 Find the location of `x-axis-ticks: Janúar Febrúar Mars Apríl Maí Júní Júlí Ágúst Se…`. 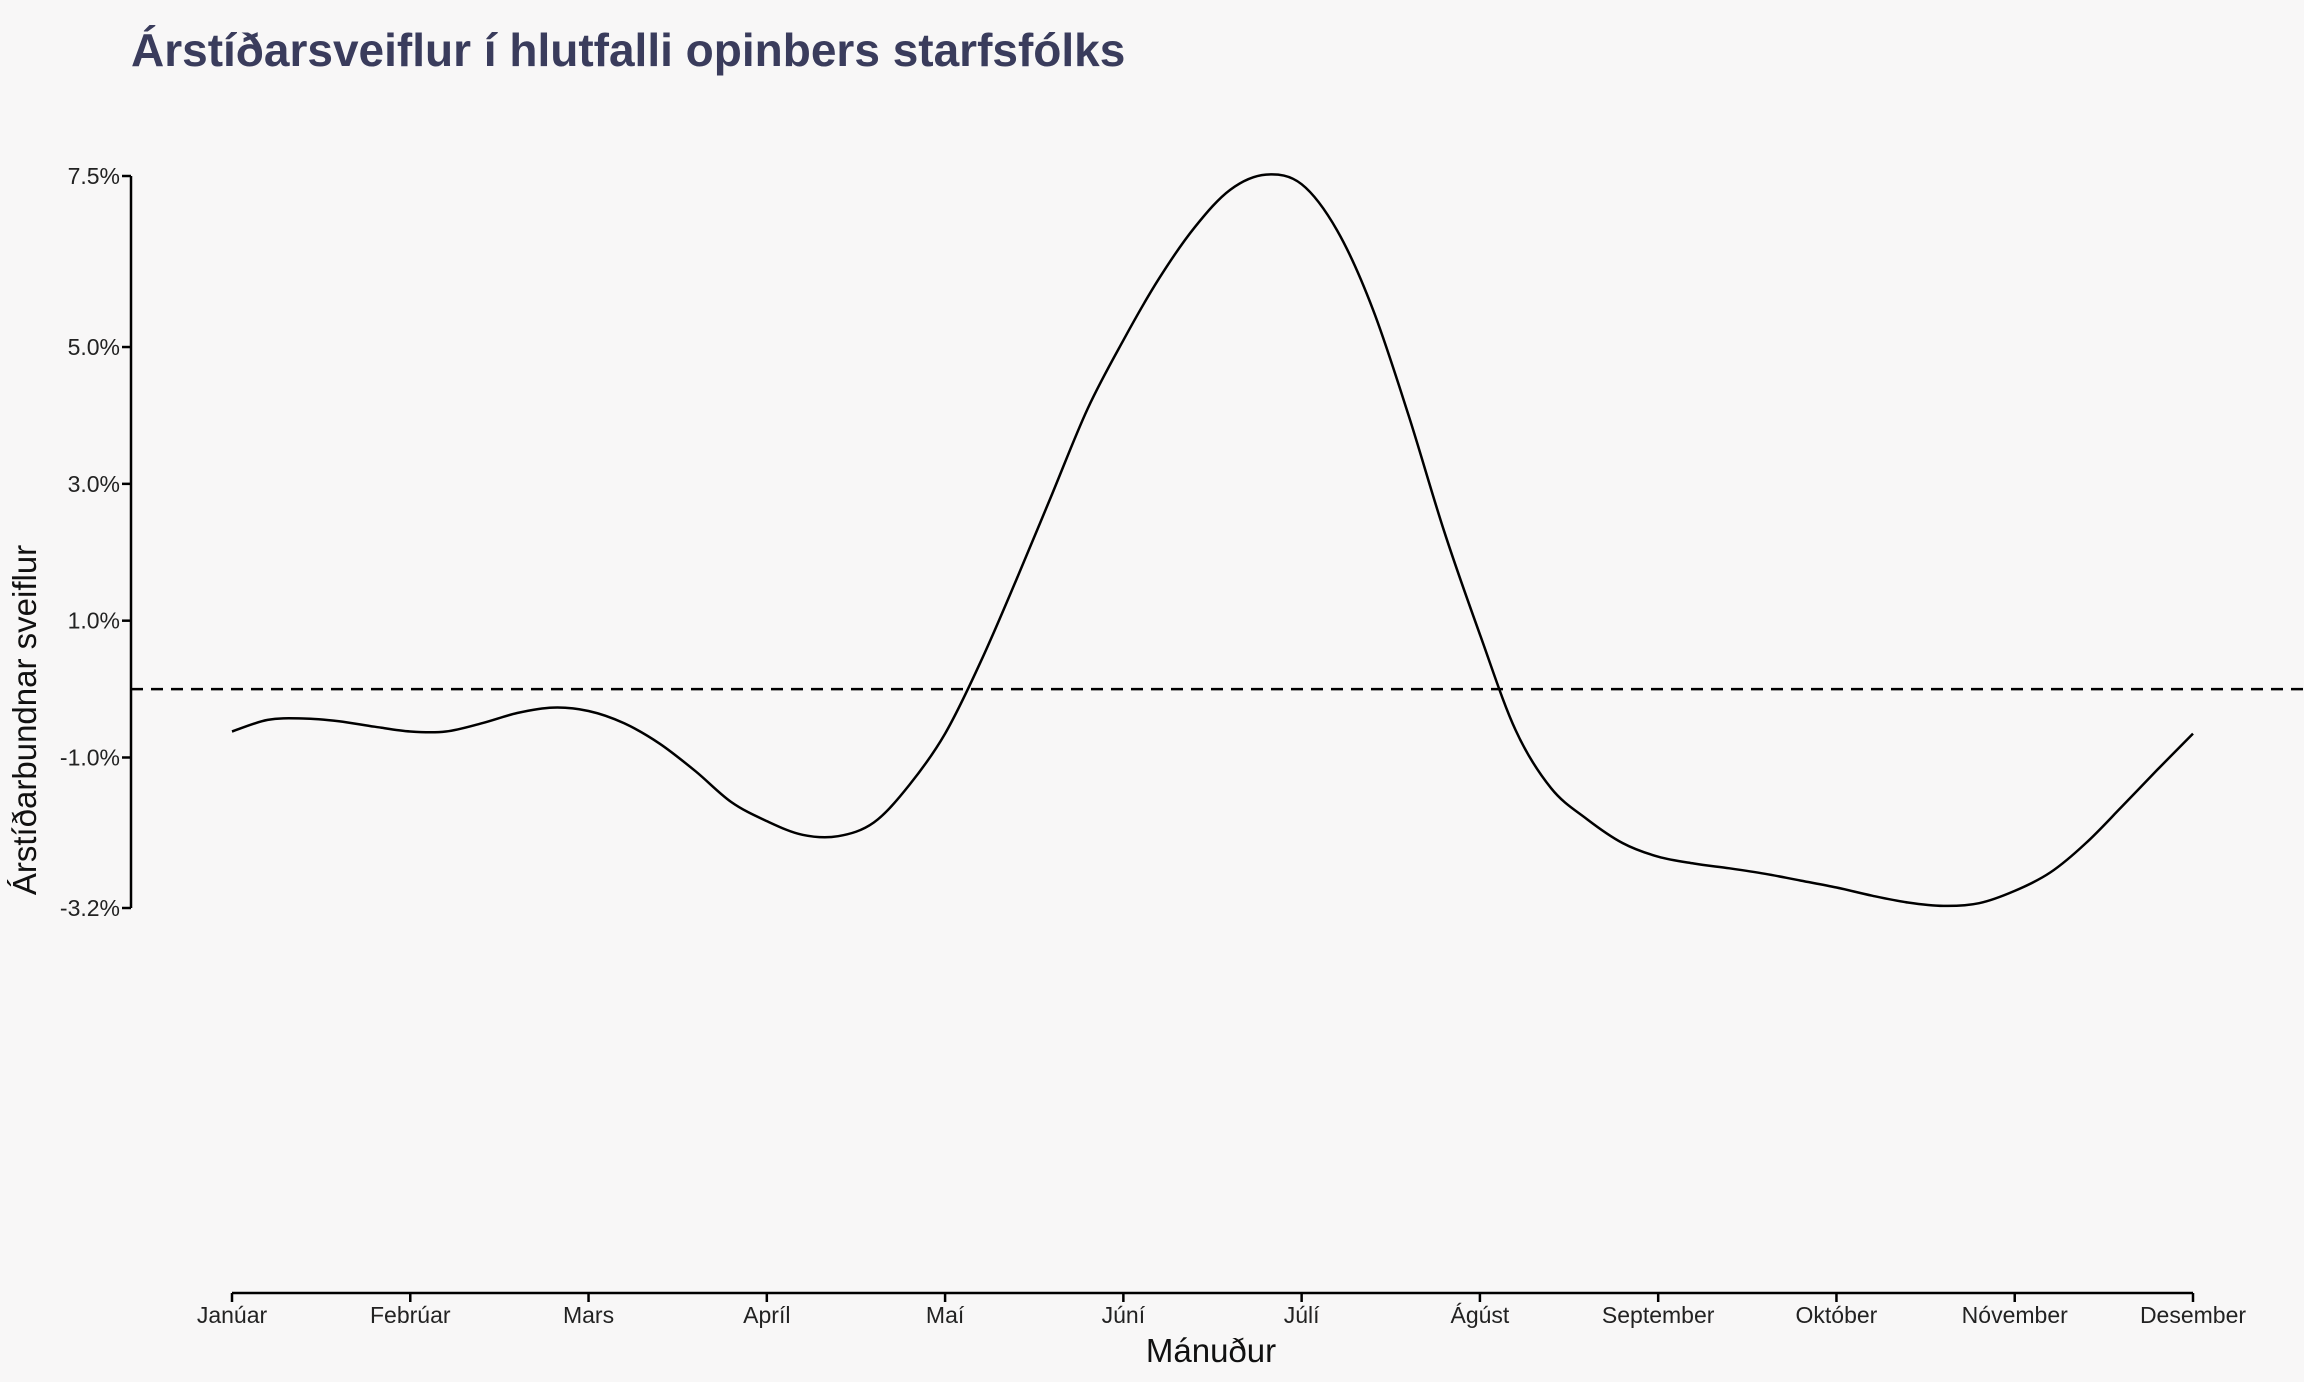

x-axis-ticks: Janúar Febrúar Mars Apríl Maí Júní Júlí Ágúst Se… is located at coordinates (1221, 1310).